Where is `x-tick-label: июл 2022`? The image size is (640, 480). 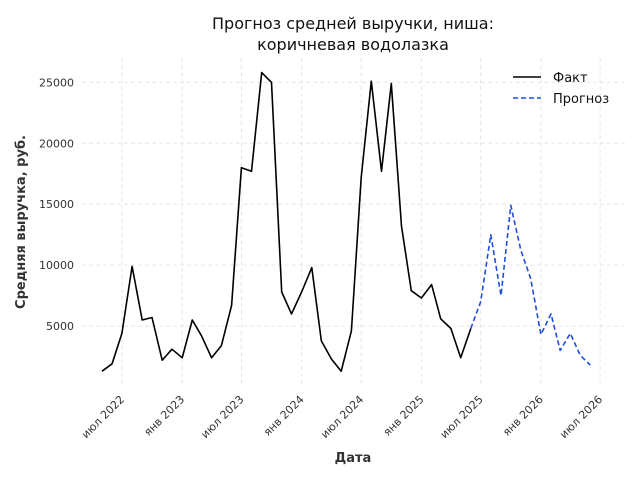
x-tick-label: июл 2022 is located at coordinates (103, 417).